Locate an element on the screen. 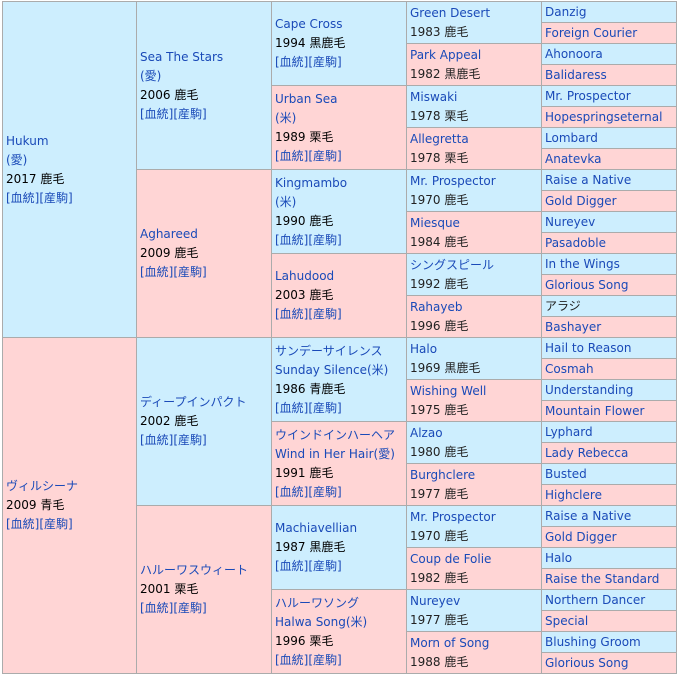 Image resolution: width=677 pixels, height=678 pixels. pedigree-row: Wishing Well 1975 鹿毛 Understanding is located at coordinates (340, 400).